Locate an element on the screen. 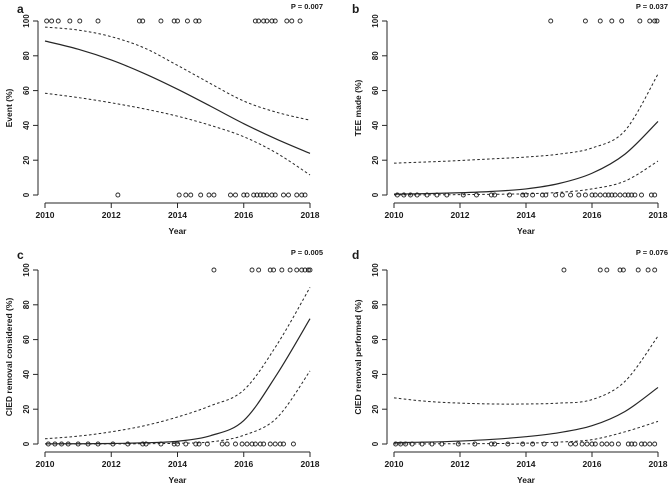  p-value-label: P = 0.076 is located at coordinates (652, 252).